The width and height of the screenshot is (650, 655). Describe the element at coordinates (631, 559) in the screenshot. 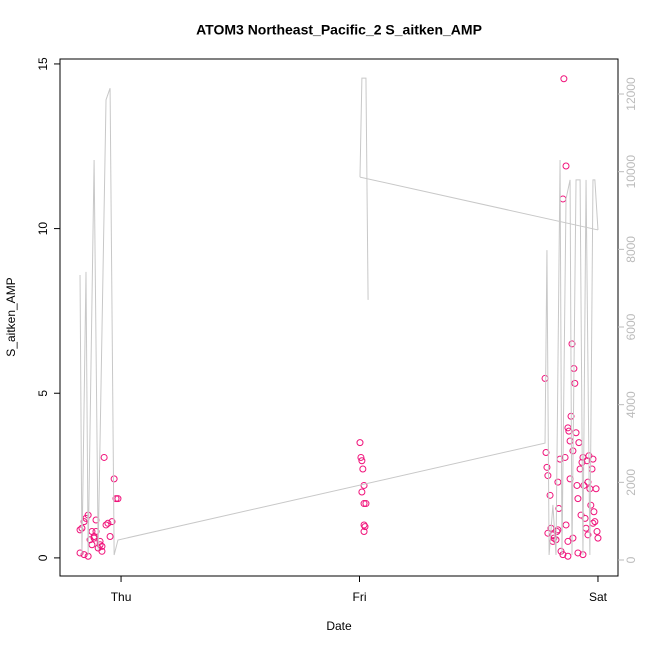

I see `y2-tick-label: 0` at that location.